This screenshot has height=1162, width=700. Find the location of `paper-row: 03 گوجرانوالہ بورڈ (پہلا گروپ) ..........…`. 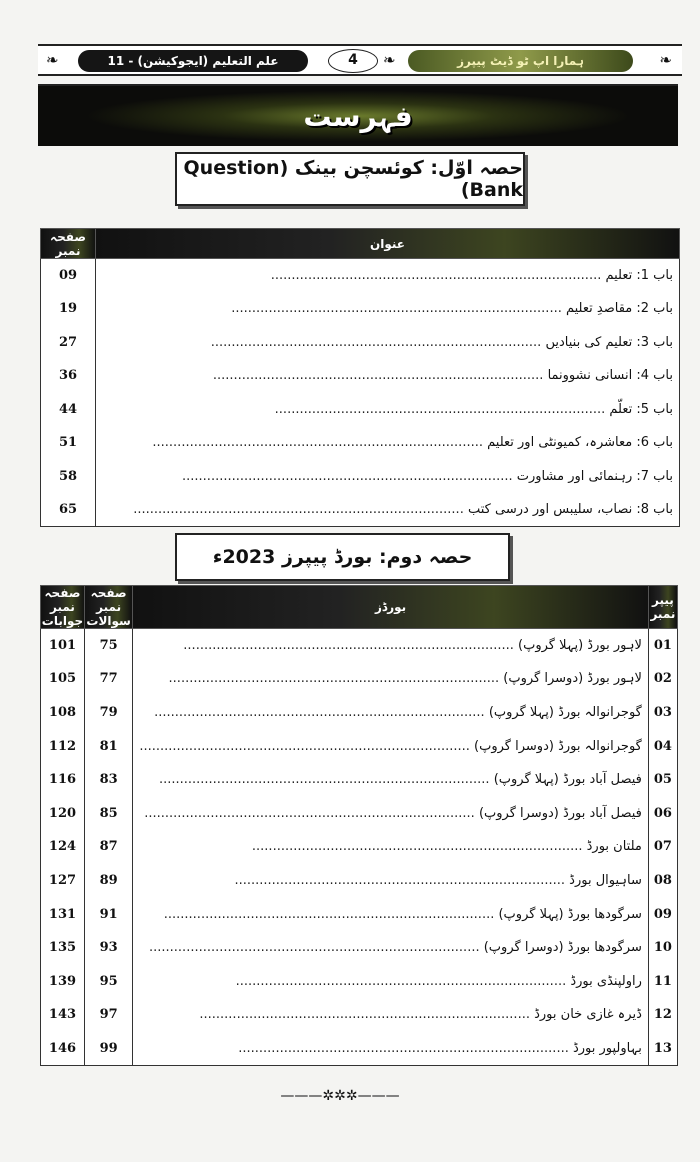

paper-row: 03 گوجرانوالہ بورڈ (پہلا گروپ) ..........… is located at coordinates (359, 712).